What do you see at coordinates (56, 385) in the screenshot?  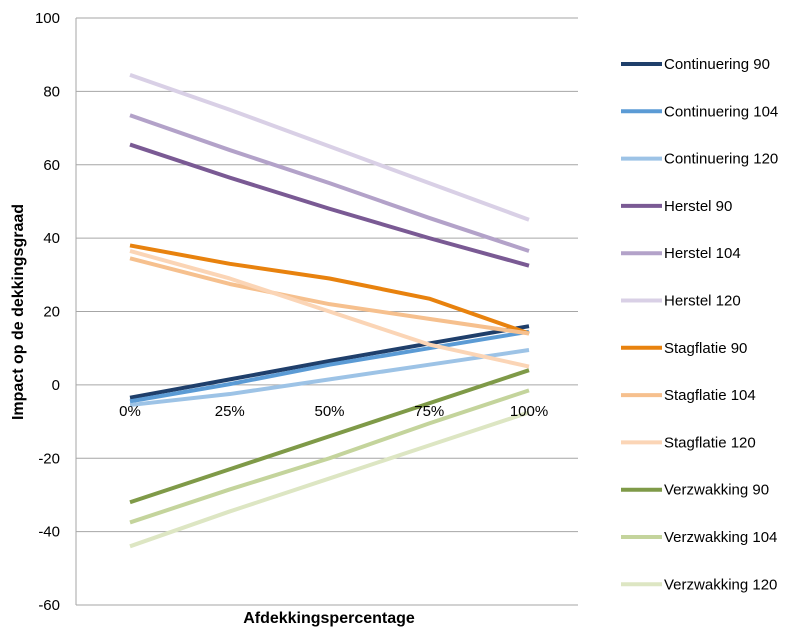 I see `y-tick-label: 0` at bounding box center [56, 385].